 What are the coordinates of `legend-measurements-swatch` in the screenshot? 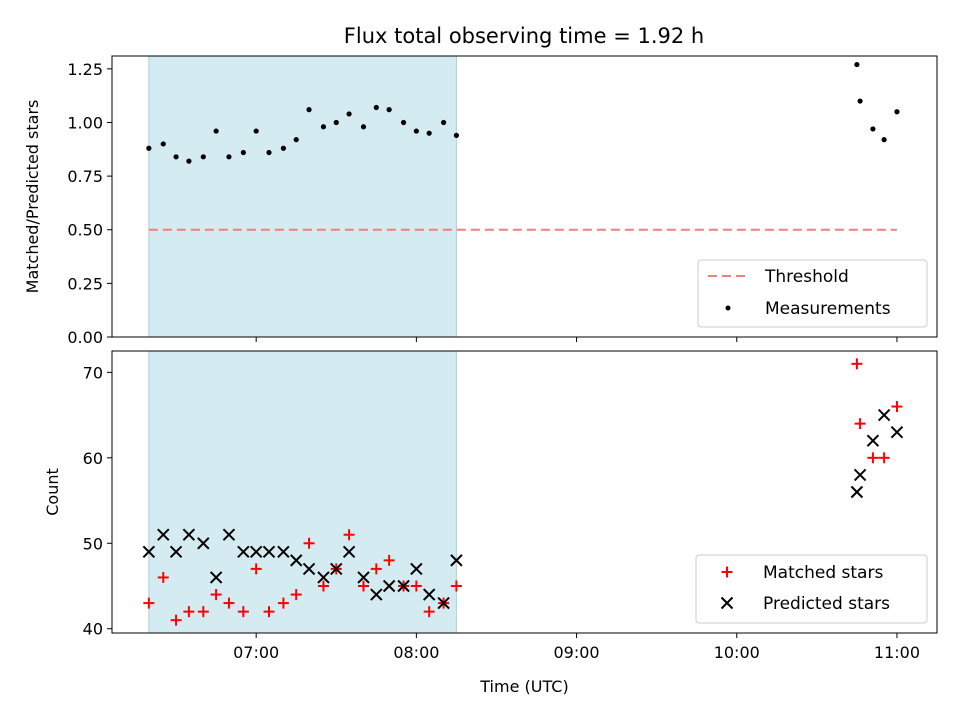 It's located at (728, 308).